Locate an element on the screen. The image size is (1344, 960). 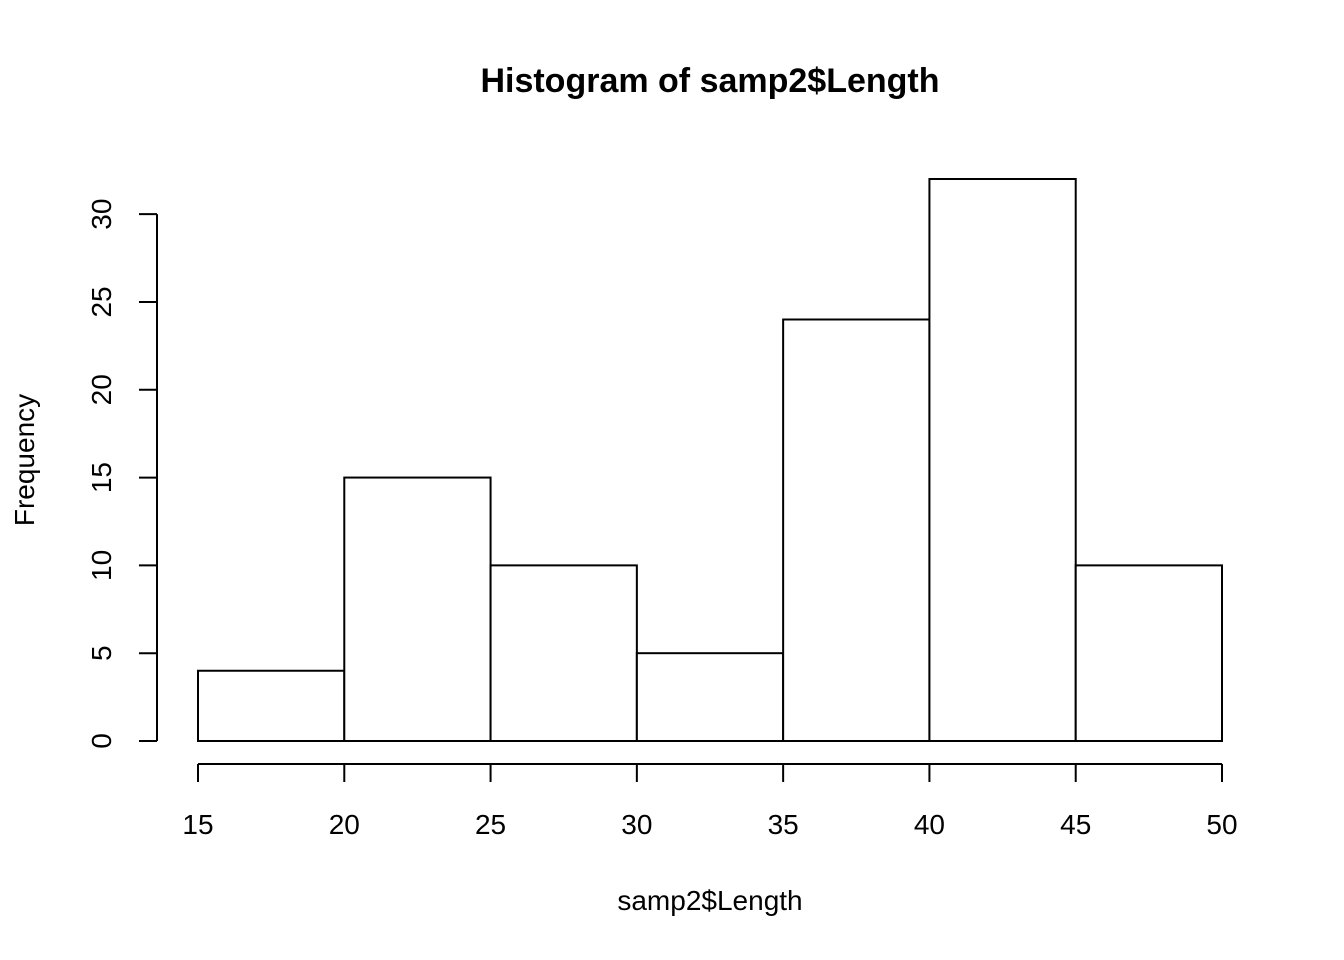
y-axis-label: Frequency is located at coordinates (24, 460).